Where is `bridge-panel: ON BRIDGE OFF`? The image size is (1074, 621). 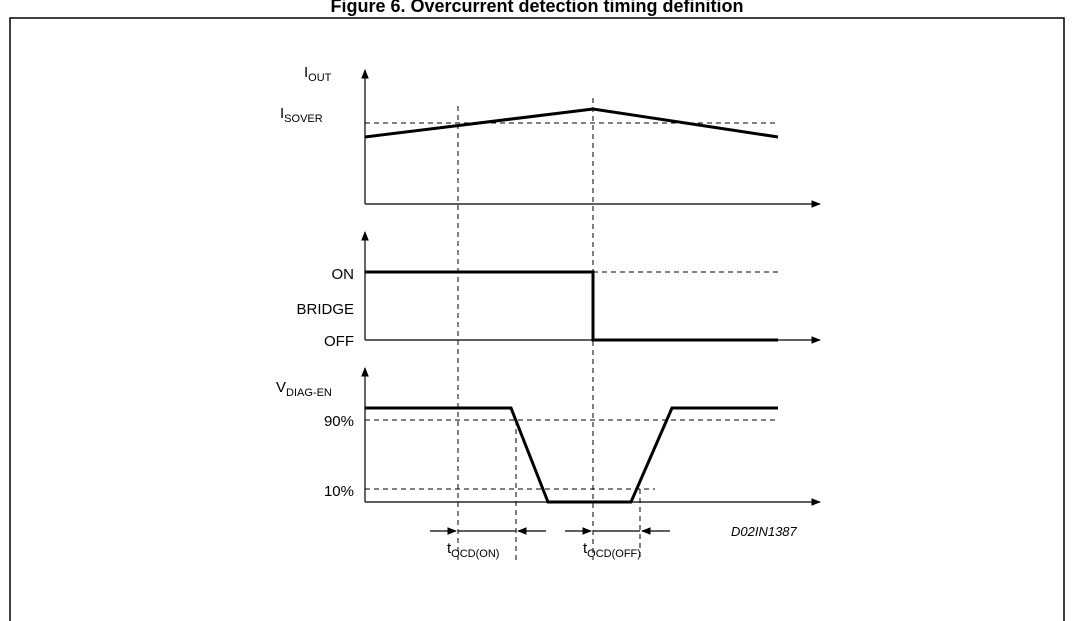 bridge-panel: ON BRIDGE OFF is located at coordinates (558, 290).